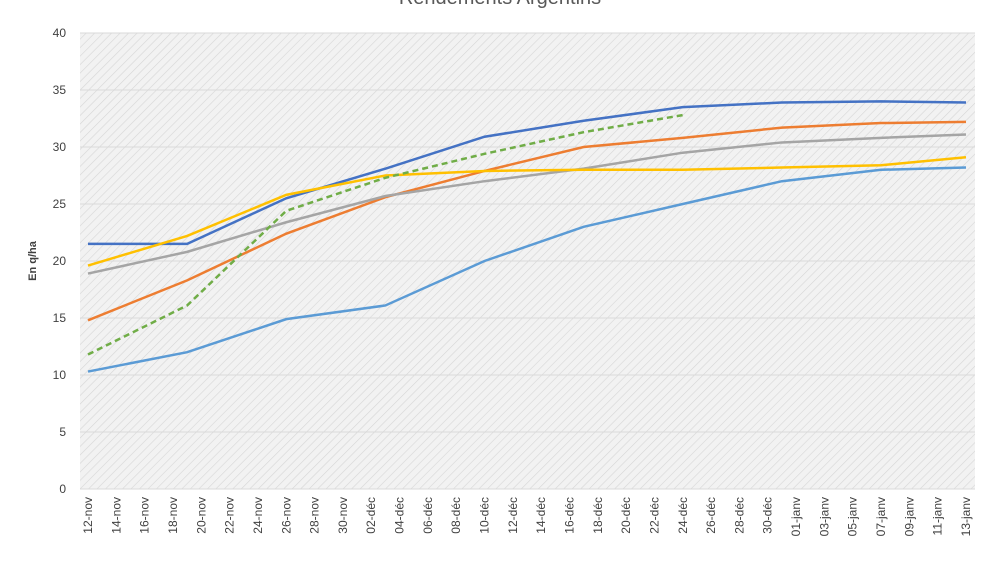  Describe the element at coordinates (173, 515) in the screenshot. I see `x-tick-label: 18-nov` at that location.